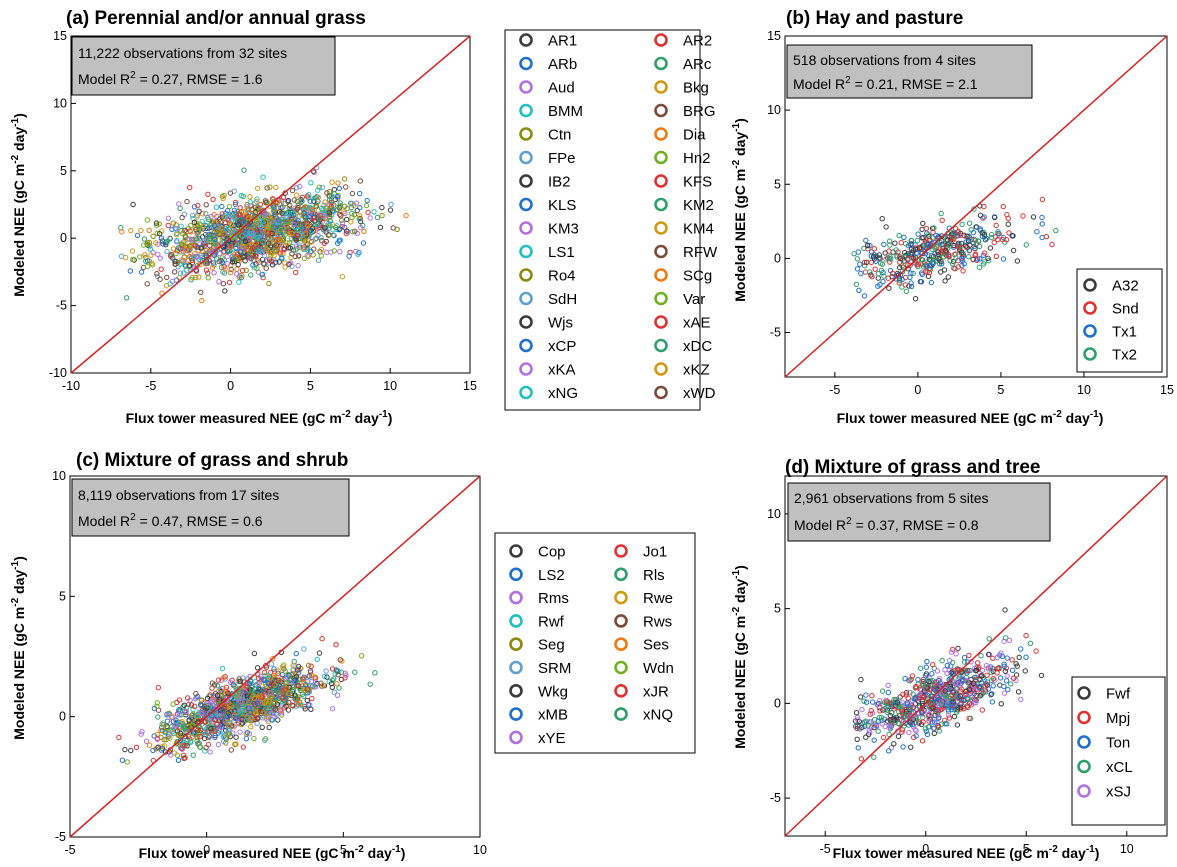 Image resolution: width=1177 pixels, height=867 pixels. What do you see at coordinates (69, 850) in the screenshot?
I see `x-tick-label: -5` at bounding box center [69, 850].